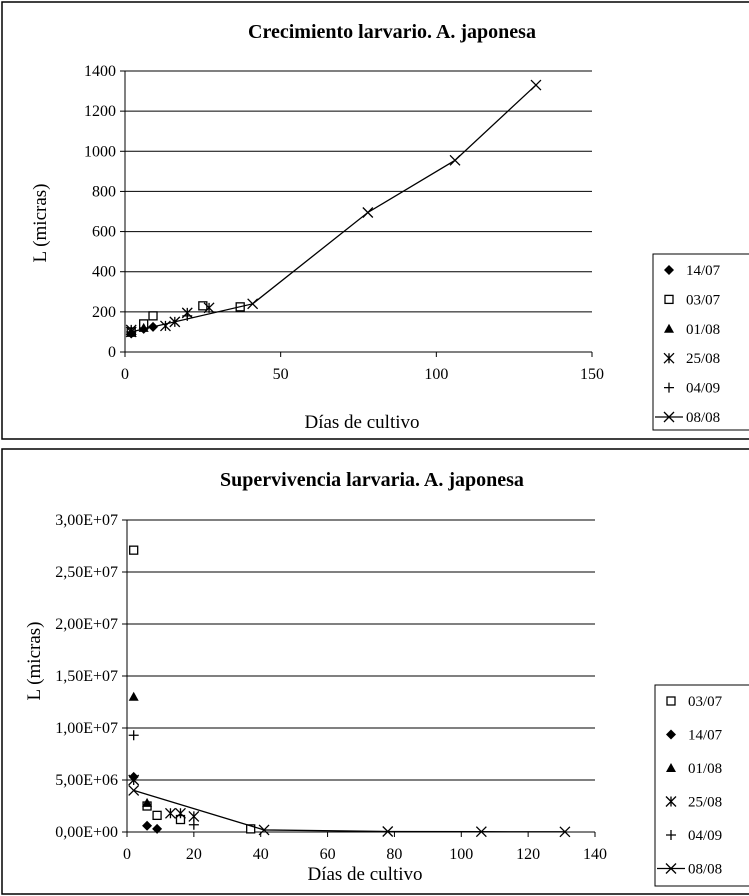  Describe the element at coordinates (104, 272) in the screenshot. I see `y-tick-label: 400` at that location.